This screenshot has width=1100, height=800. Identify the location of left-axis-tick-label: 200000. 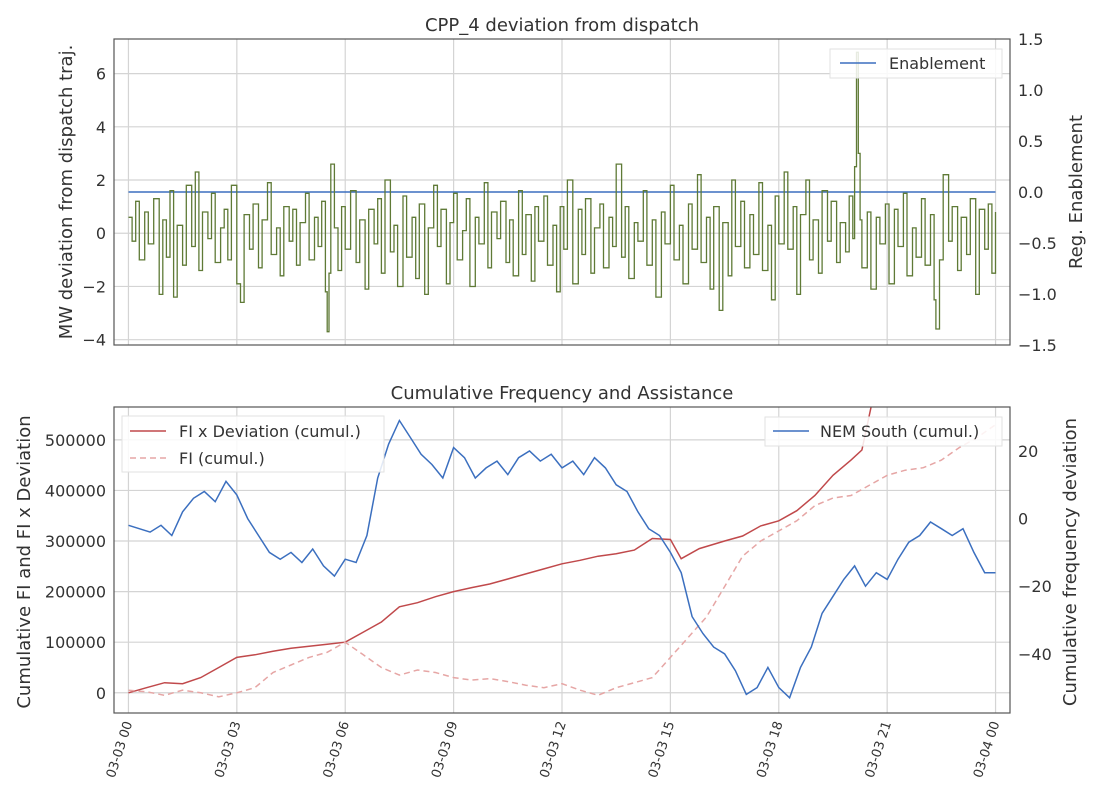
(75, 592).